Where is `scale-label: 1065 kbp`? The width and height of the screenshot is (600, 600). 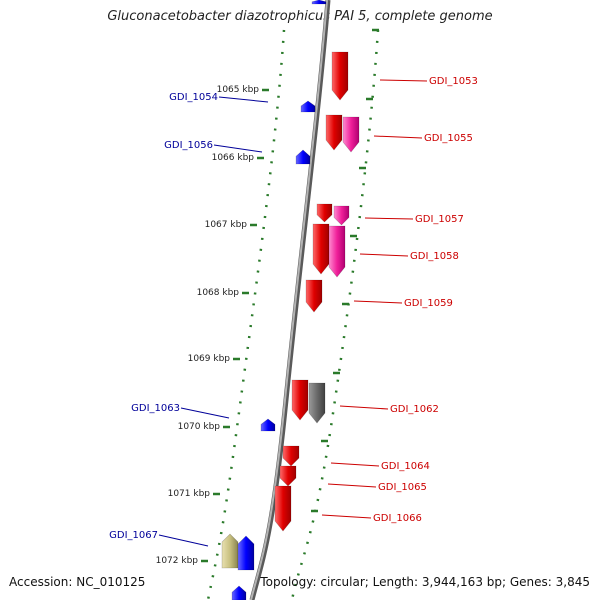 scale-label: 1065 kbp is located at coordinates (238, 90).